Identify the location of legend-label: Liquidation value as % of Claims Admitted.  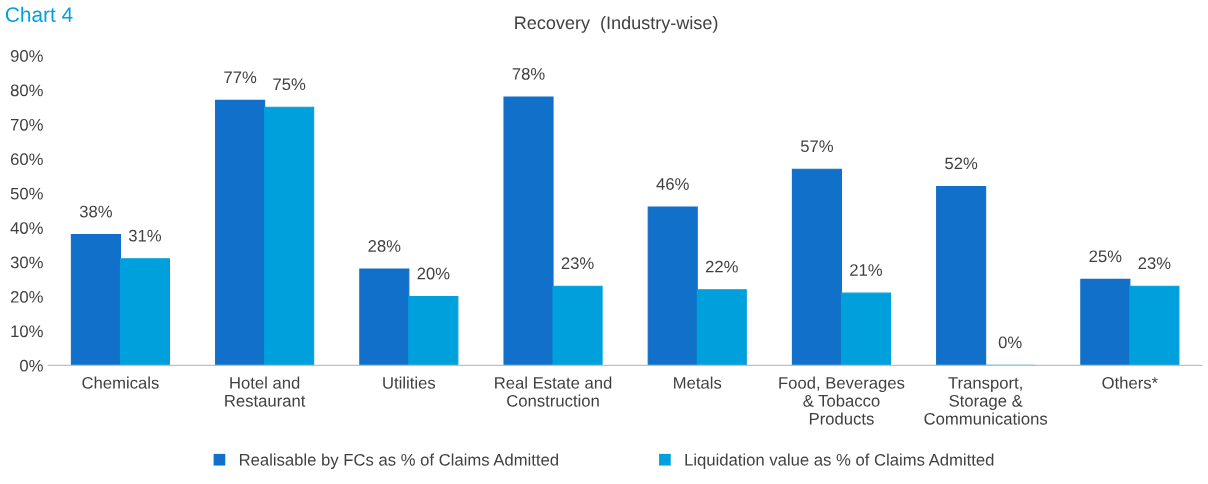
(839, 461).